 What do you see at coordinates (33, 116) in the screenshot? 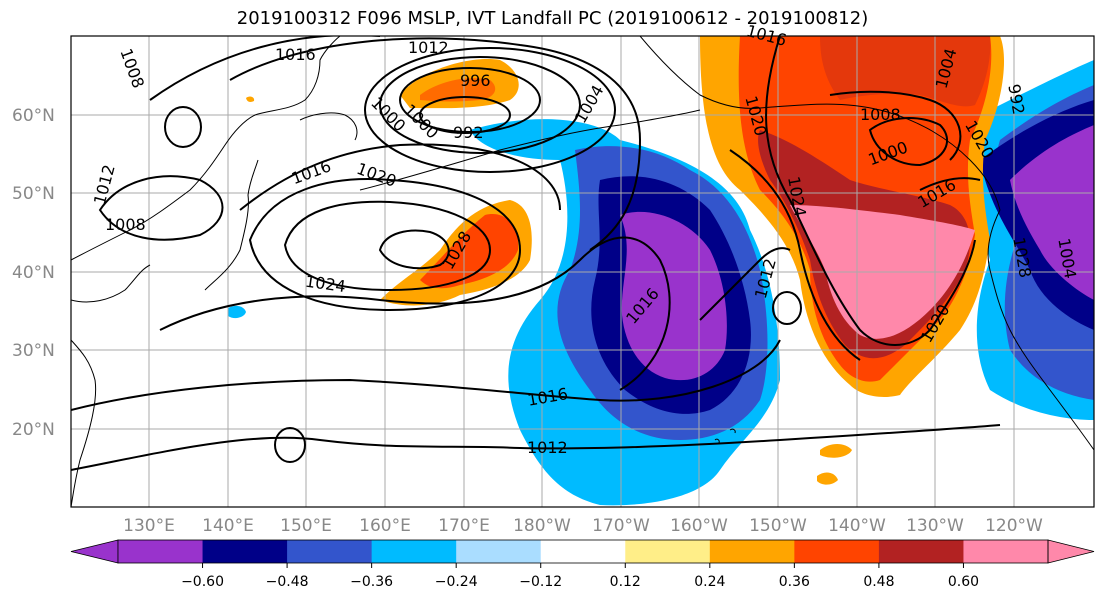
I see `lat-label: 60°N` at bounding box center [33, 116].